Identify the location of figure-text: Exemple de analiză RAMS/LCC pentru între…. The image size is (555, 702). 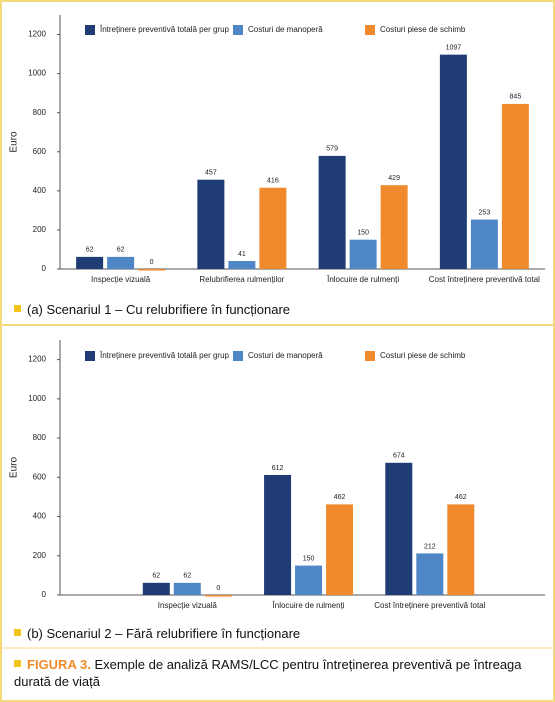
(268, 673).